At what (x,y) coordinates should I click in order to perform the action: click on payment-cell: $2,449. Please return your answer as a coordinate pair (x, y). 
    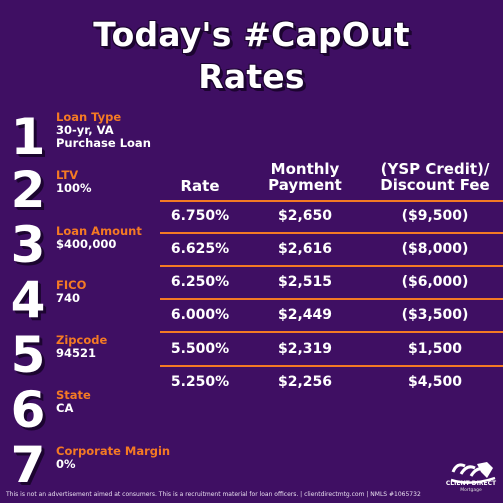
    Looking at the image, I should click on (305, 315).